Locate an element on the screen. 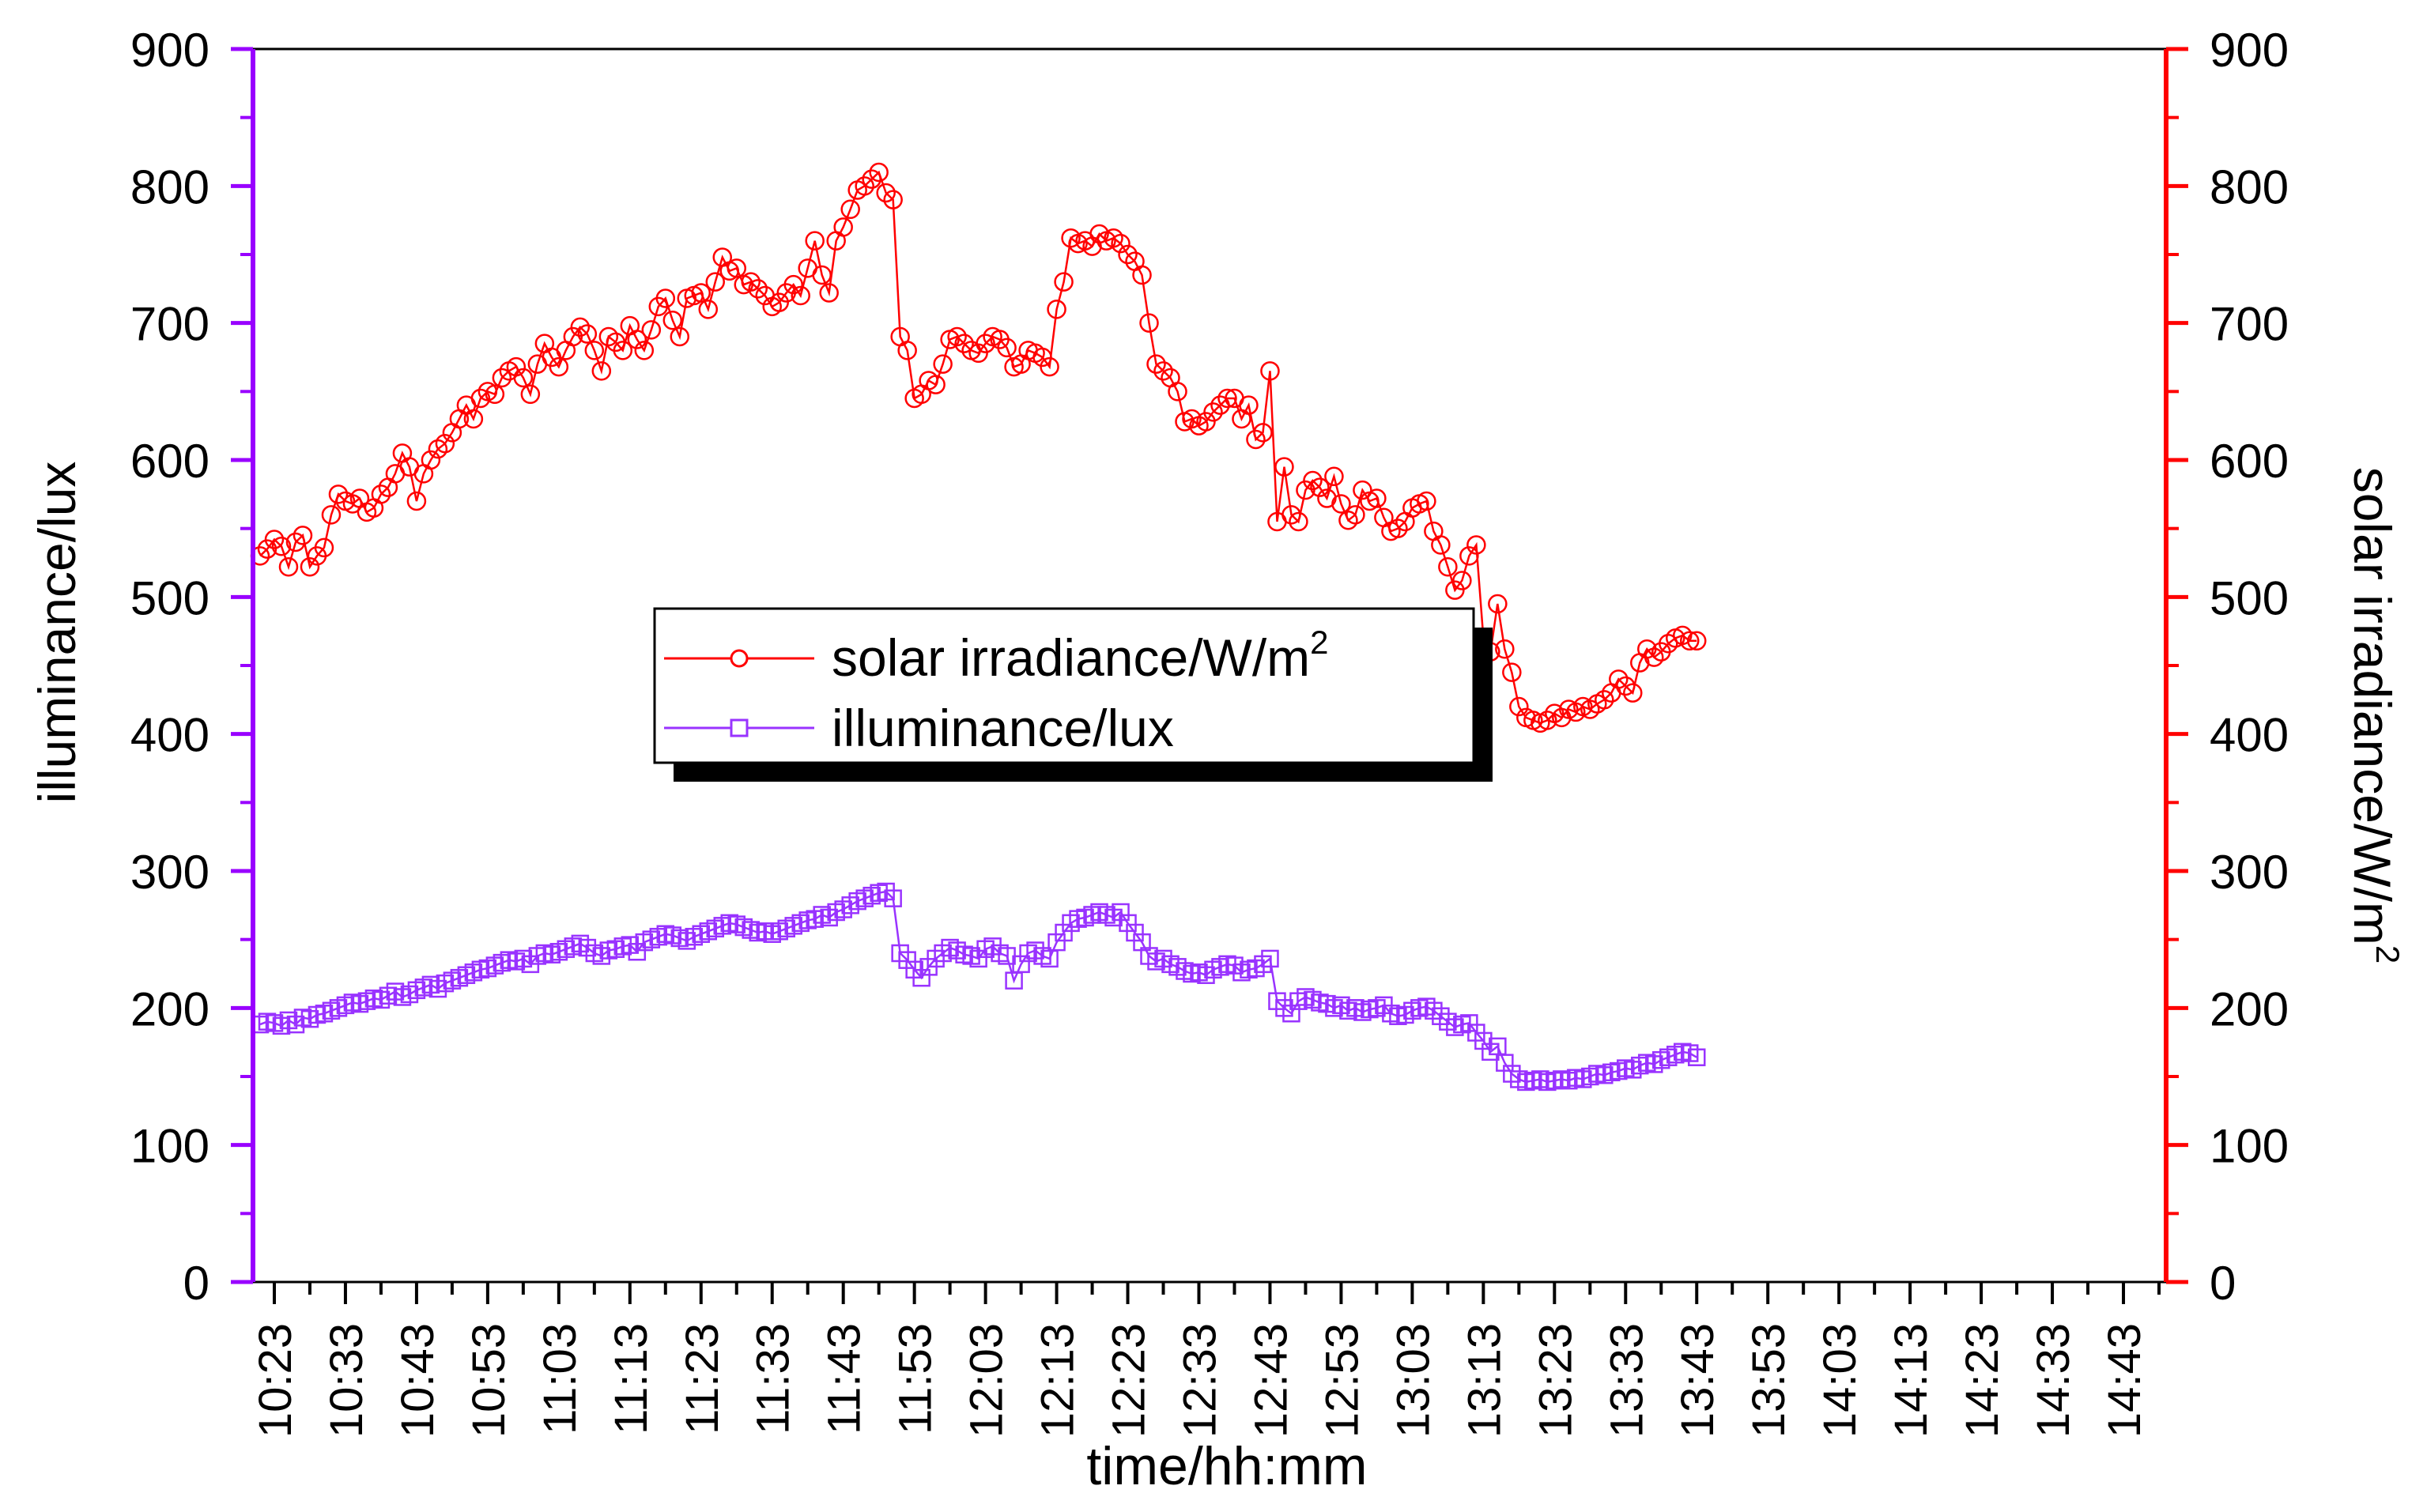 The image size is (2427, 1512). left-tick-label: 900 is located at coordinates (169, 50).